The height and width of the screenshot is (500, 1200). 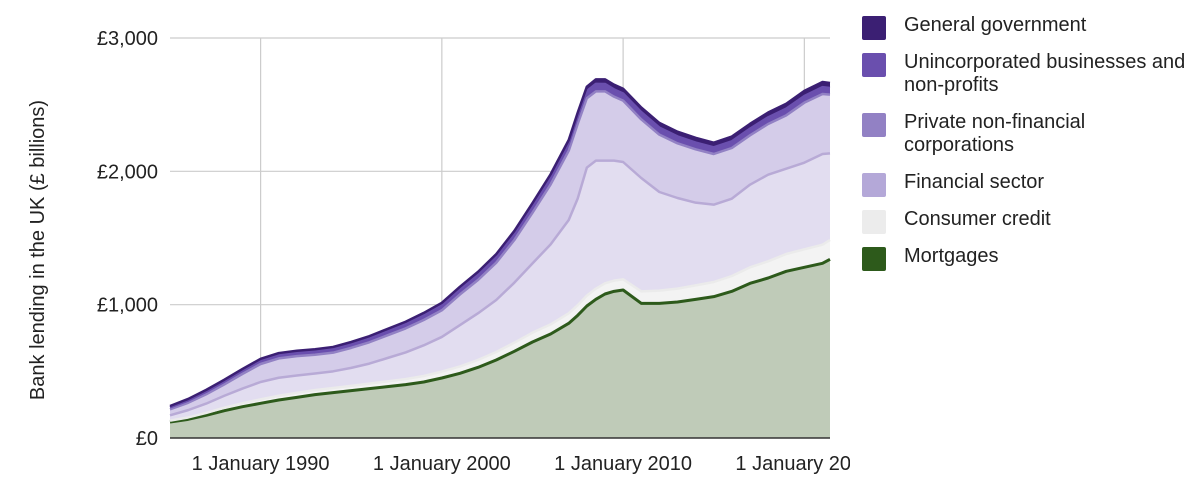 I want to click on y-tick-label: £1,000, so click(x=127, y=306).